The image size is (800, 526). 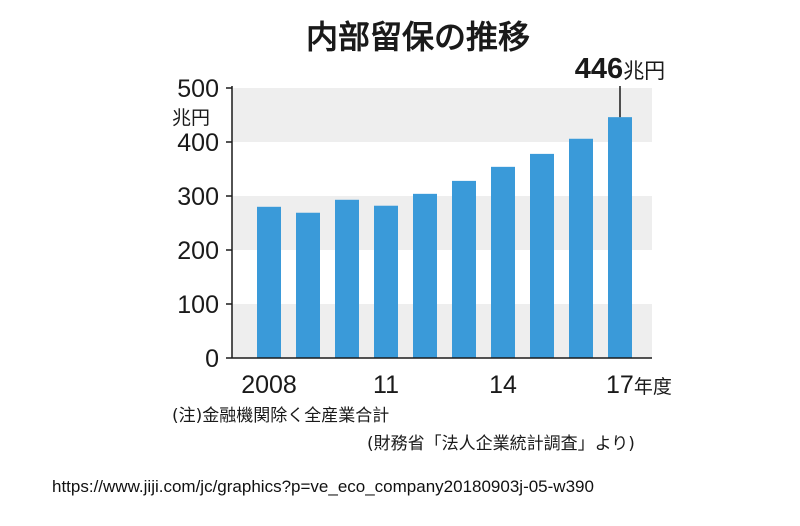 I want to click on x-tick-label: 17年度, so click(x=639, y=385).